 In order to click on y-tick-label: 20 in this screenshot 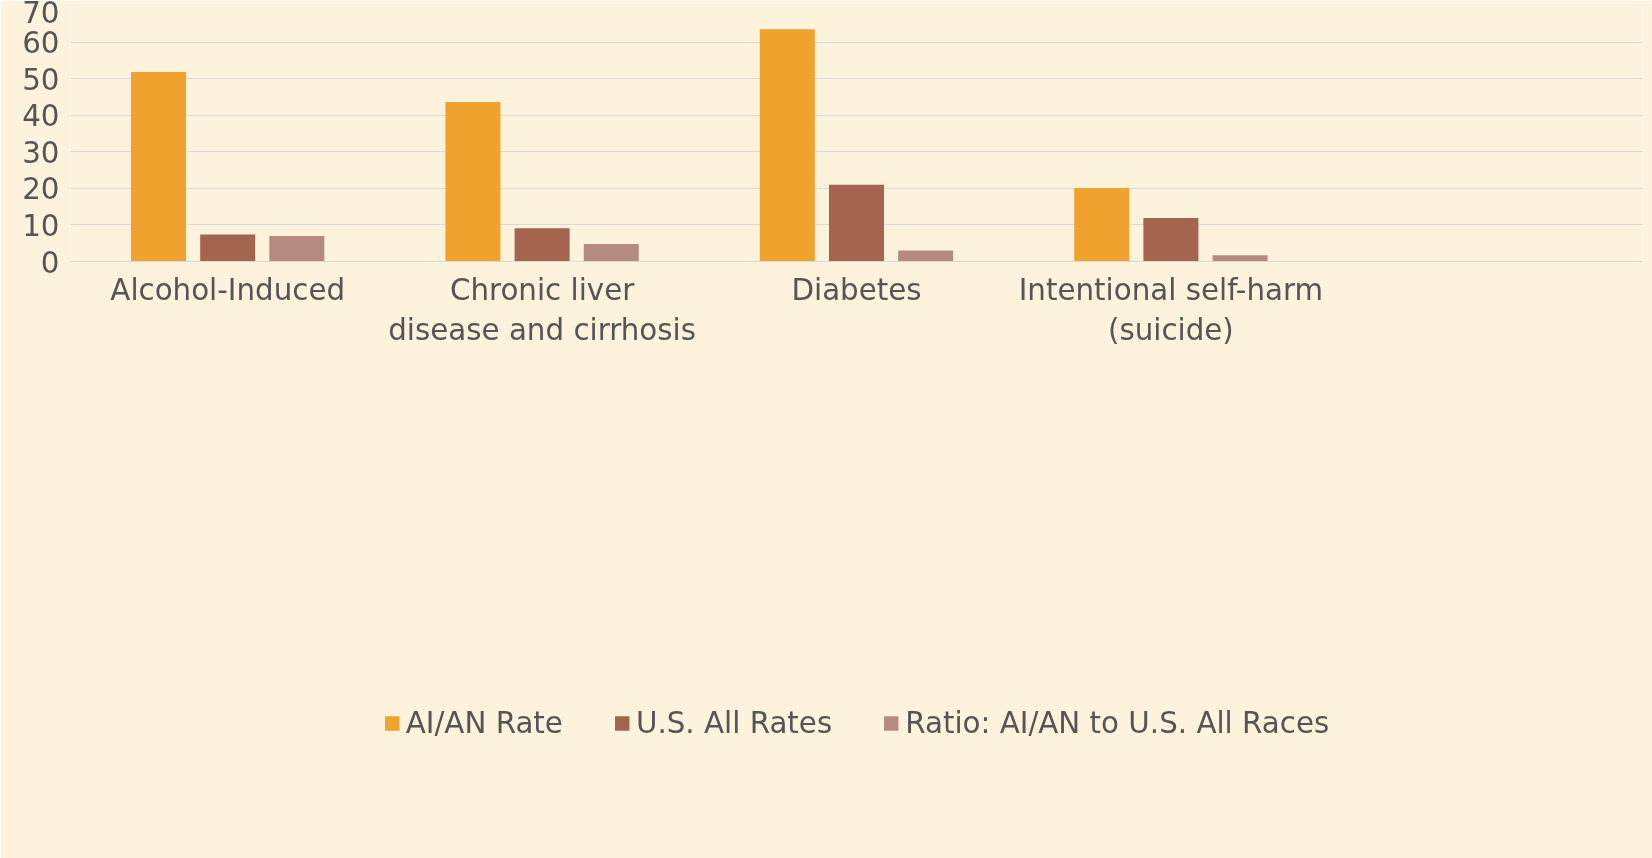, I will do `click(41, 189)`.